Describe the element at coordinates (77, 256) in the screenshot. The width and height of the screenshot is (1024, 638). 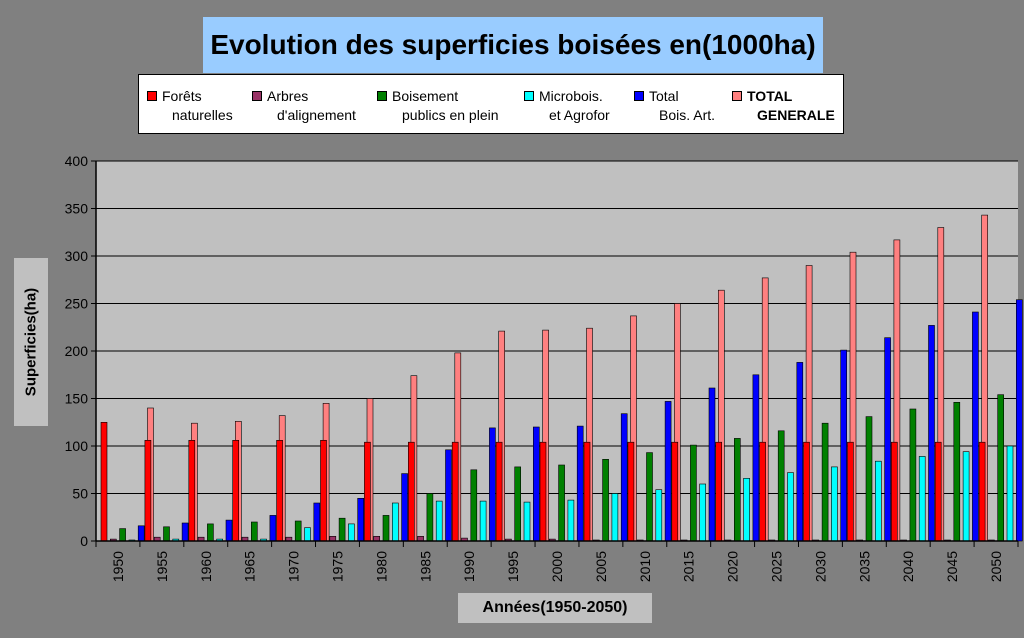
I see `y-tick-label: 300` at that location.